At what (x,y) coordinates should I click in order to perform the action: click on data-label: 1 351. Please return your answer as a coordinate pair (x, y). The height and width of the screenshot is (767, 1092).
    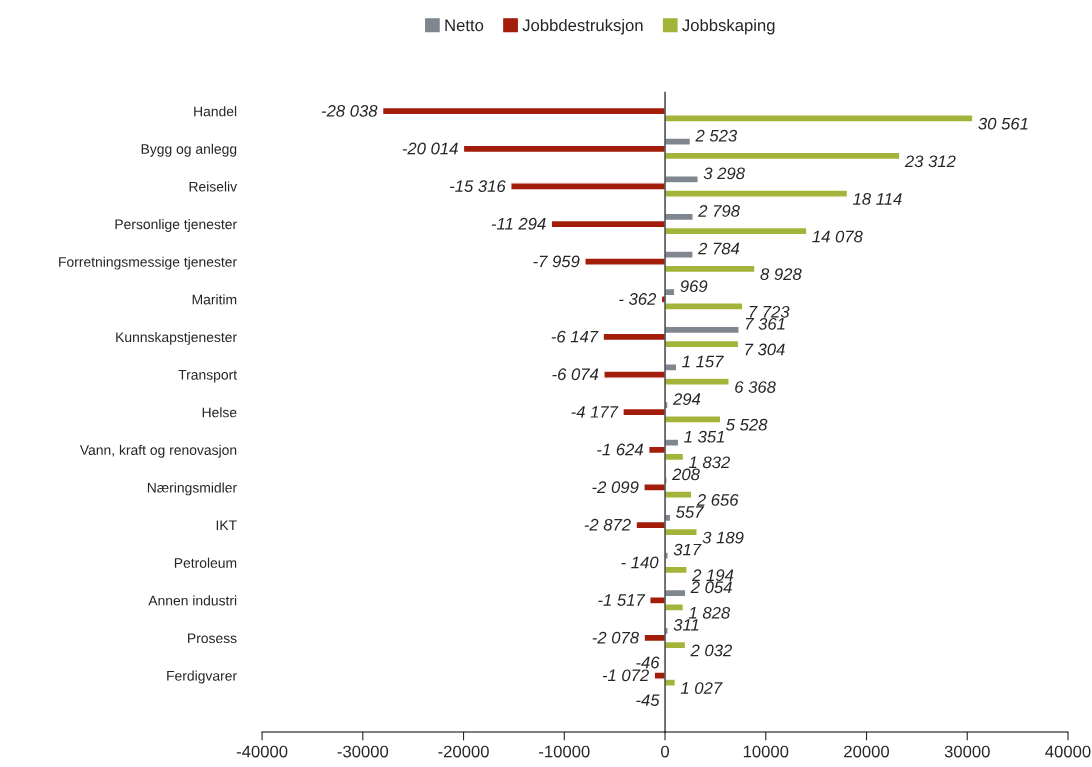
    Looking at the image, I should click on (704, 436).